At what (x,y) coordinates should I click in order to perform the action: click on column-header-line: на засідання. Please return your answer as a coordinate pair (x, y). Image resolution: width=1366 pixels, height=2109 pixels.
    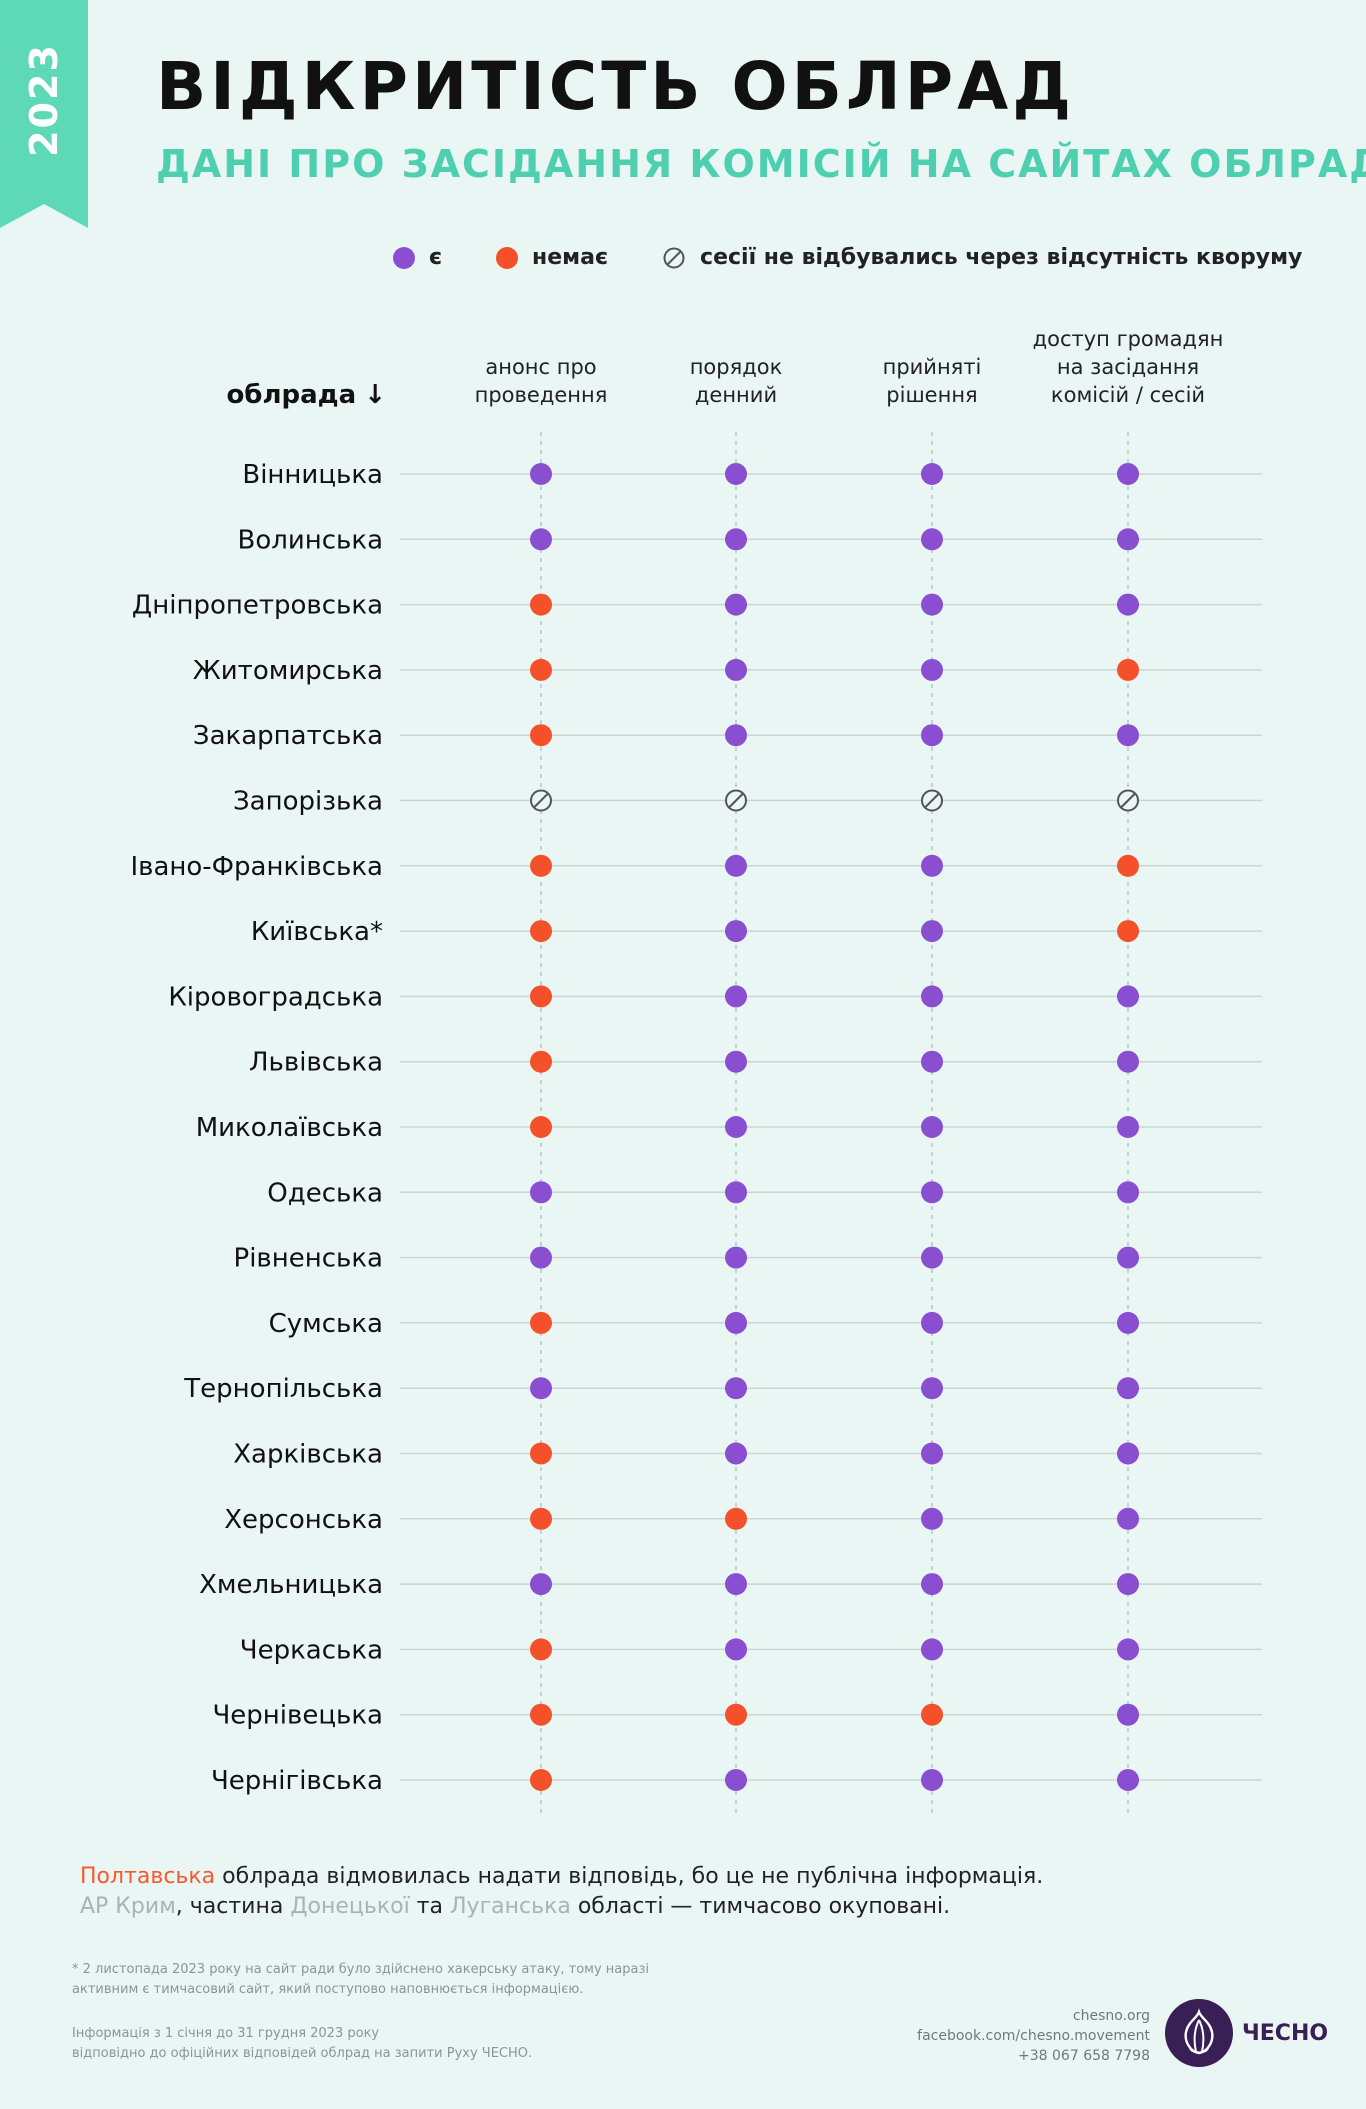
    Looking at the image, I should click on (1128, 367).